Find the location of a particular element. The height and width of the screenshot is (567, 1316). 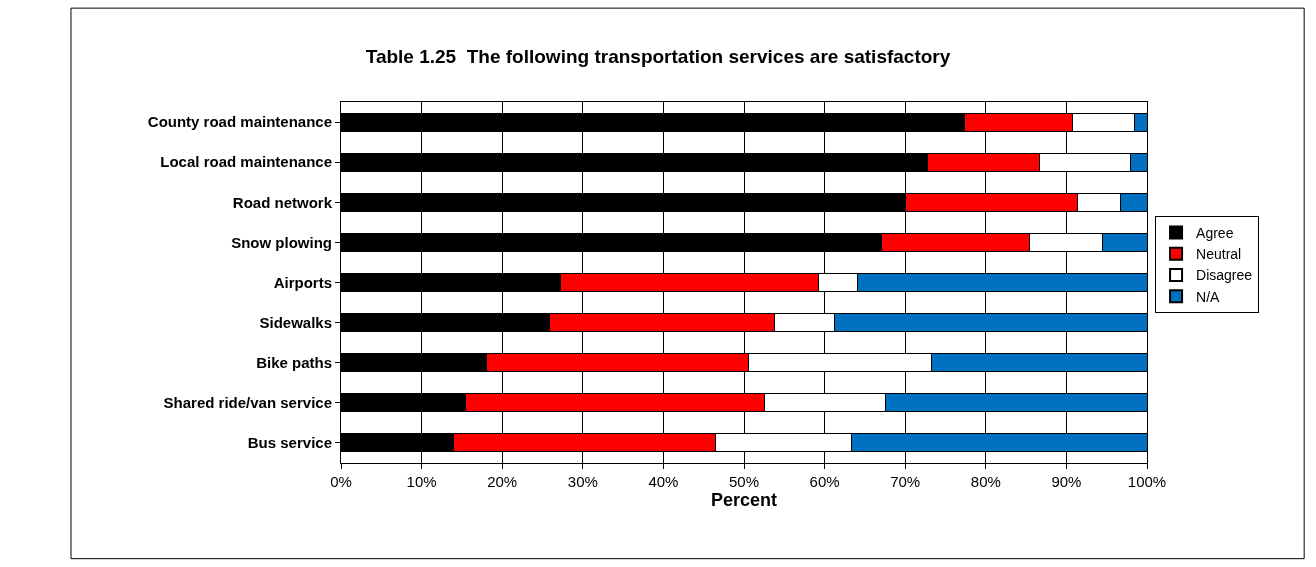

x-tick-label: 40% is located at coordinates (663, 481).